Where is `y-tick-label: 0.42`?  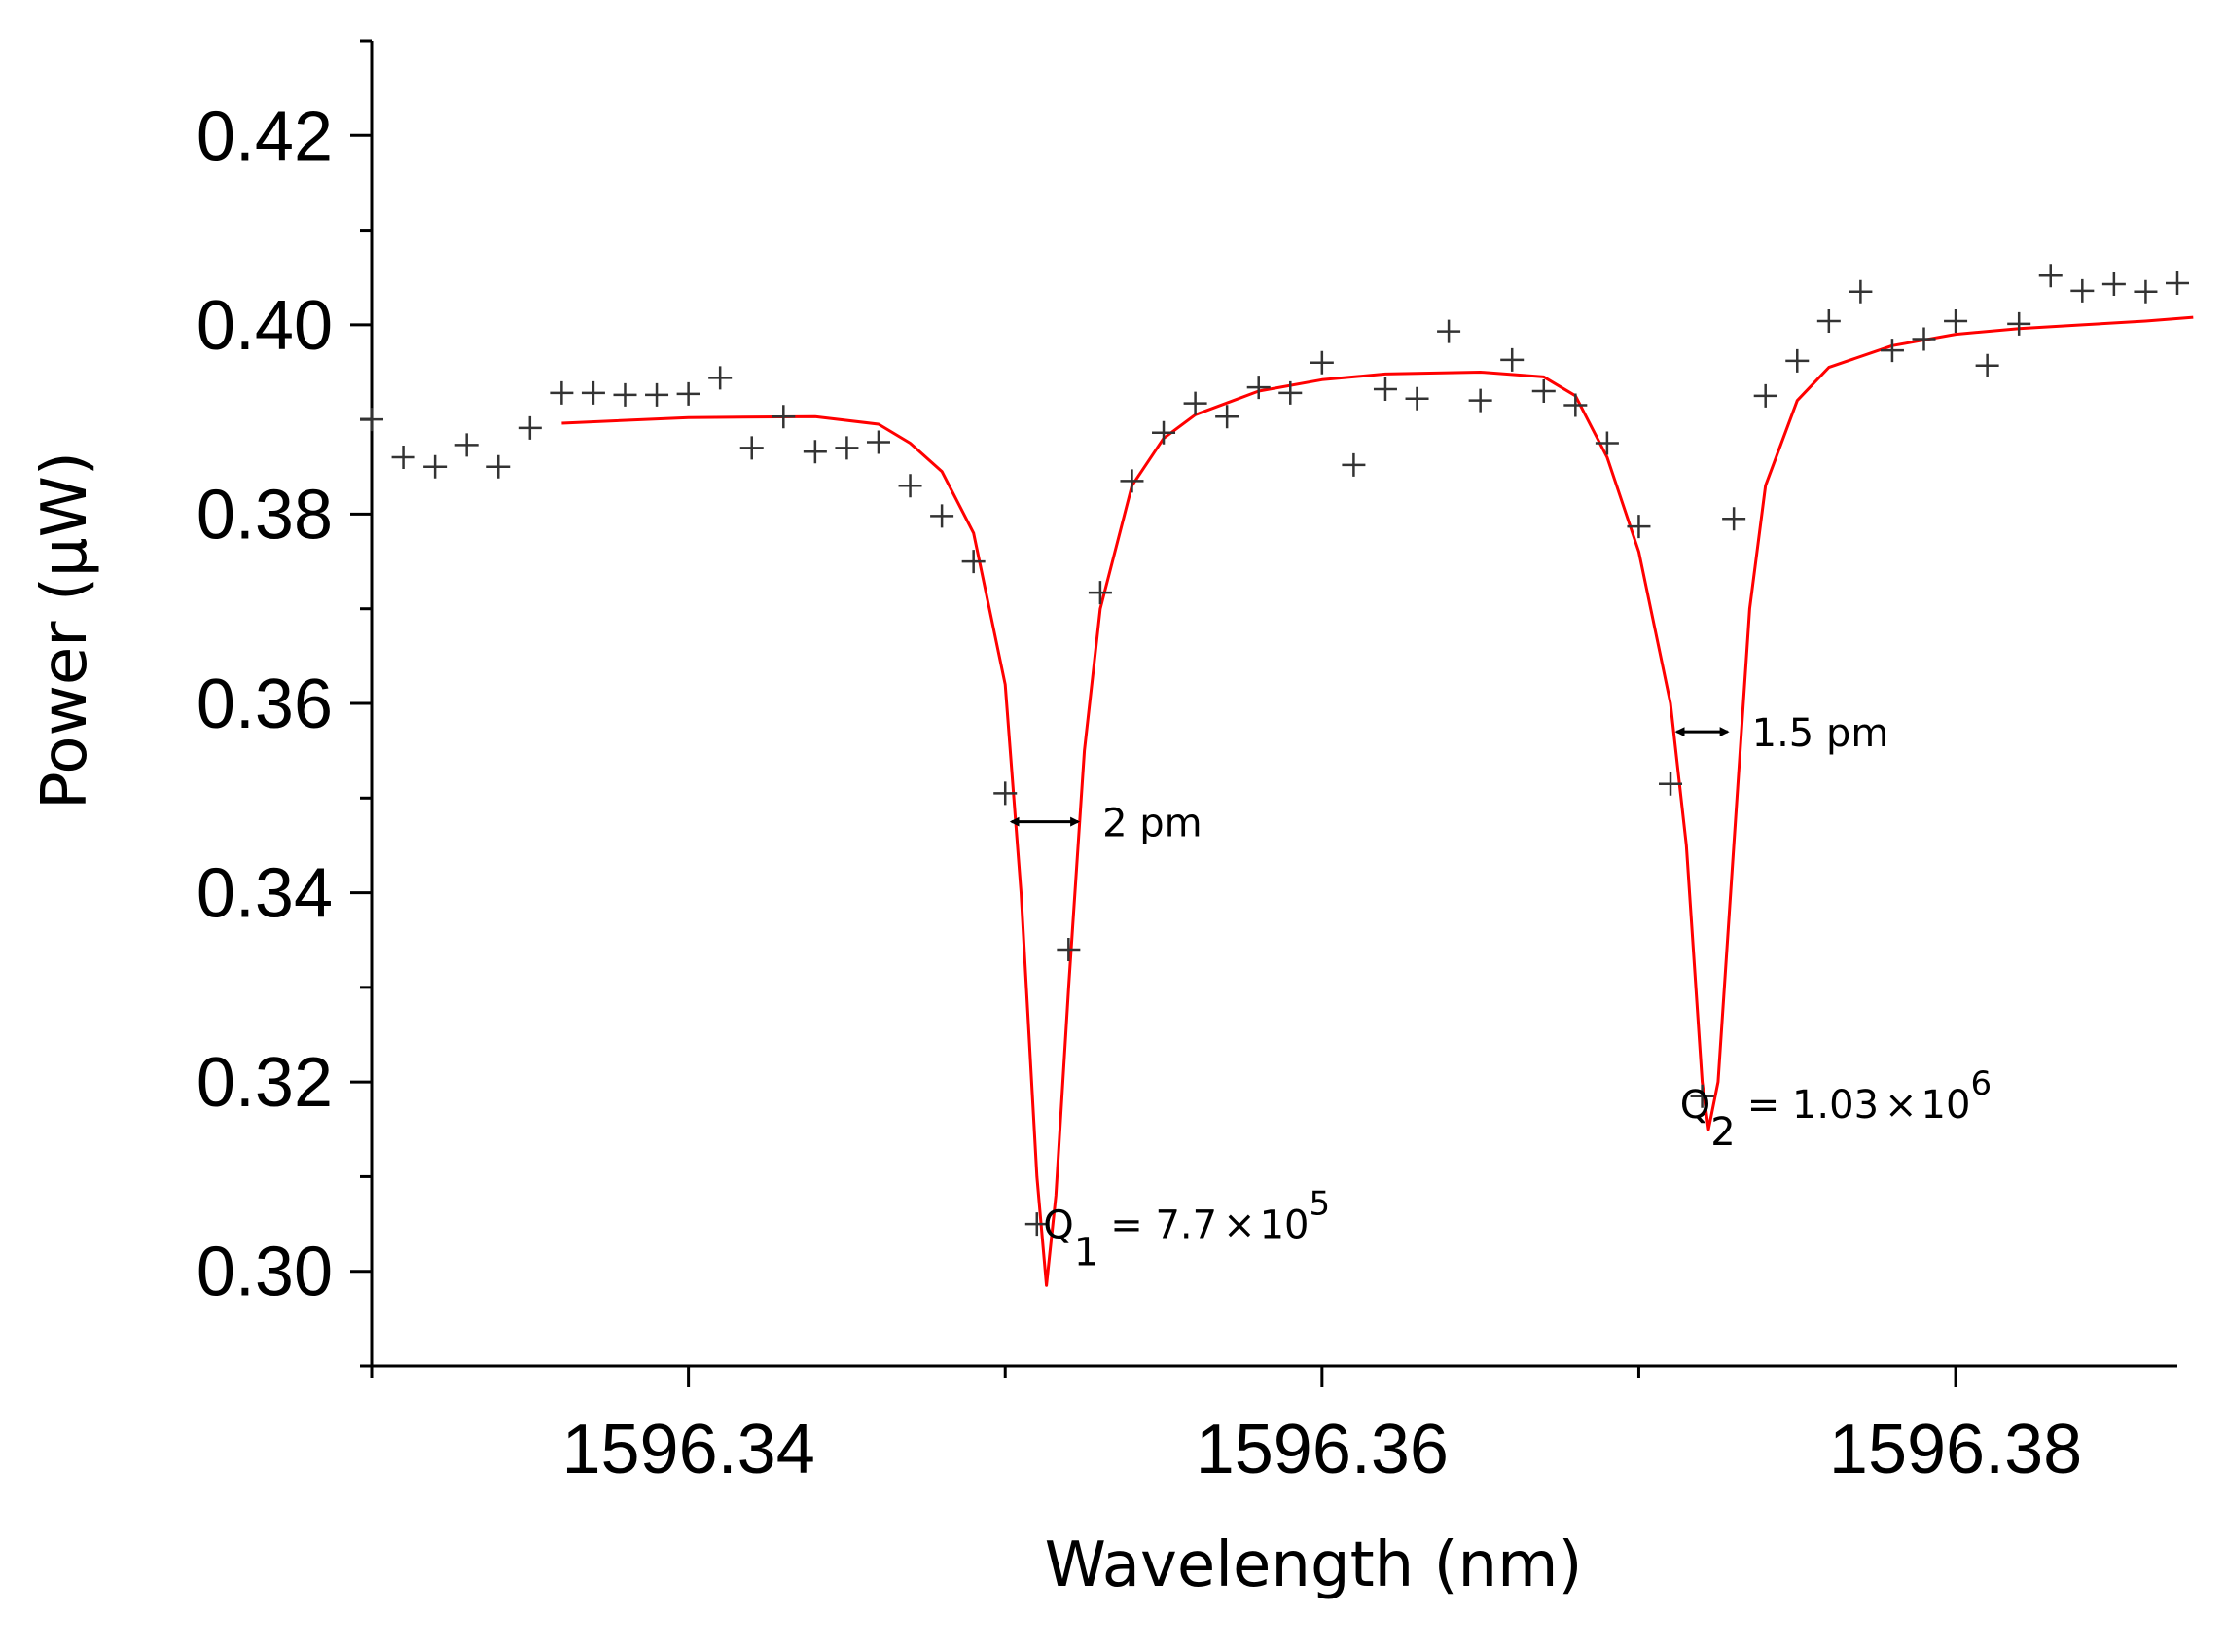
y-tick-label: 0.42 is located at coordinates (265, 136).